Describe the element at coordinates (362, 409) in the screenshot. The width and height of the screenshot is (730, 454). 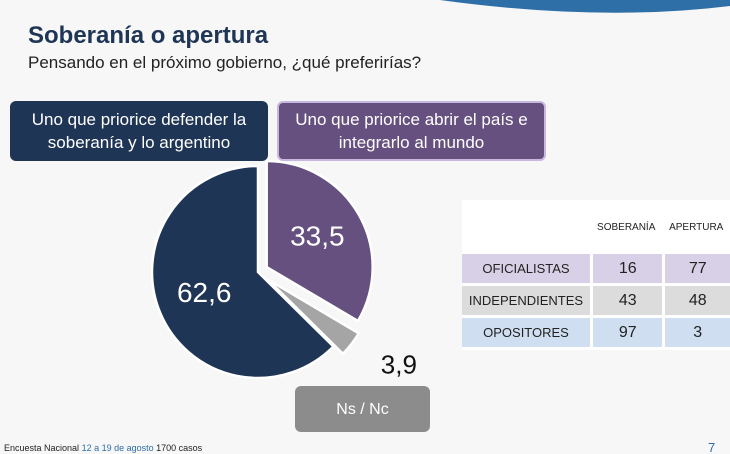
I see `legend-entry: Ns / Nc` at that location.